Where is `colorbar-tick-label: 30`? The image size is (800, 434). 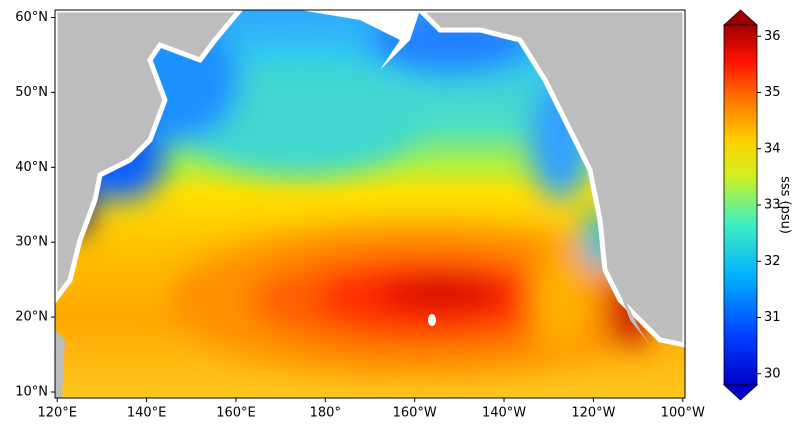 colorbar-tick-label: 30 is located at coordinates (772, 373).